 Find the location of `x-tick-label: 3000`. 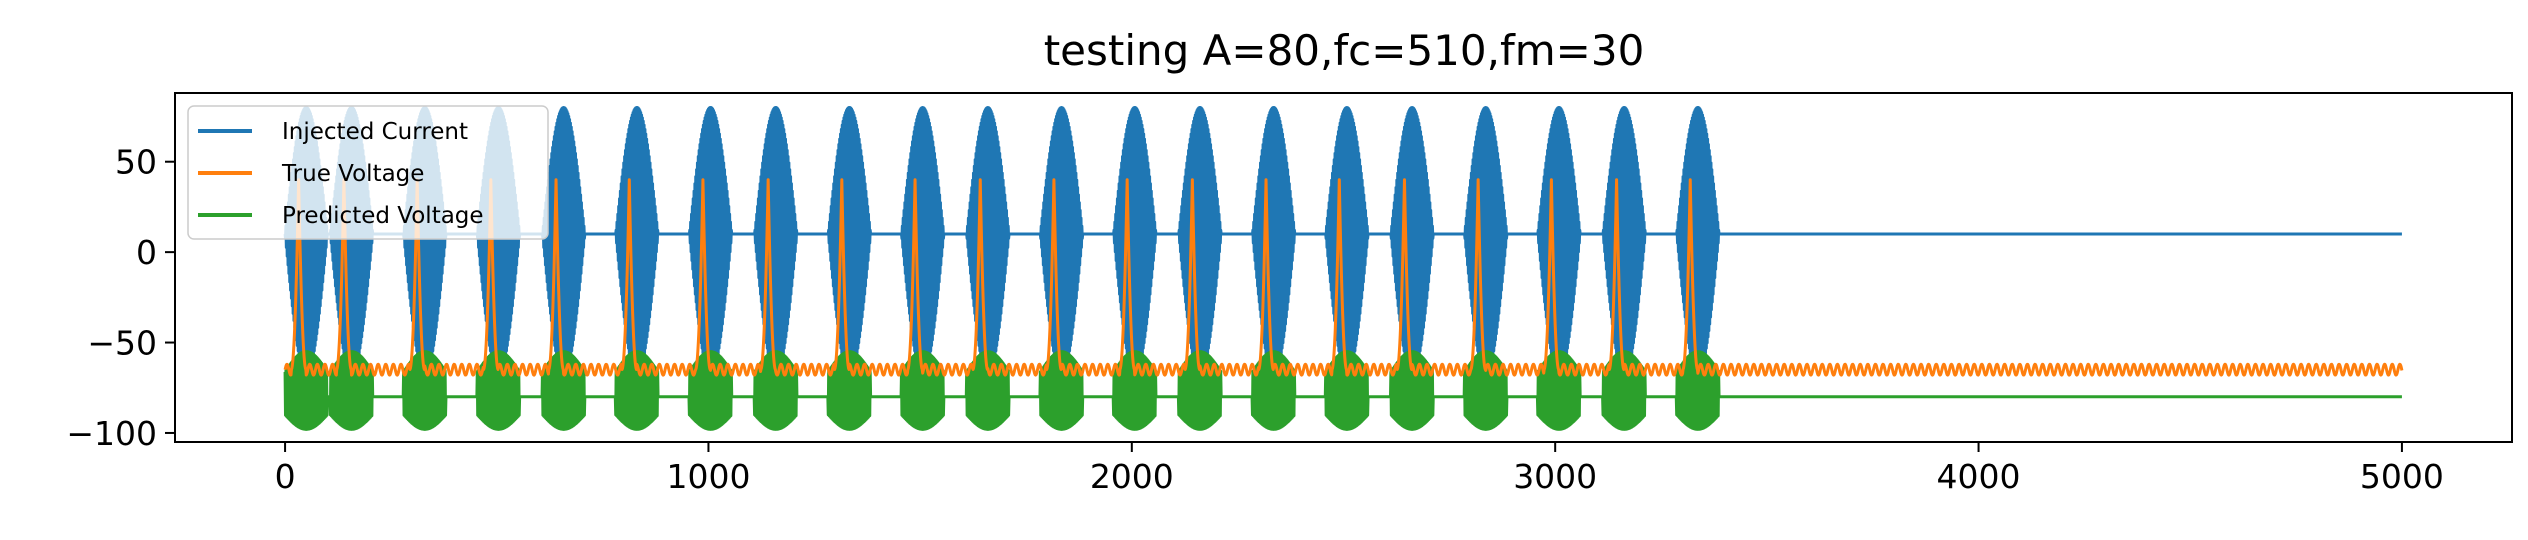

x-tick-label: 3000 is located at coordinates (1555, 476).